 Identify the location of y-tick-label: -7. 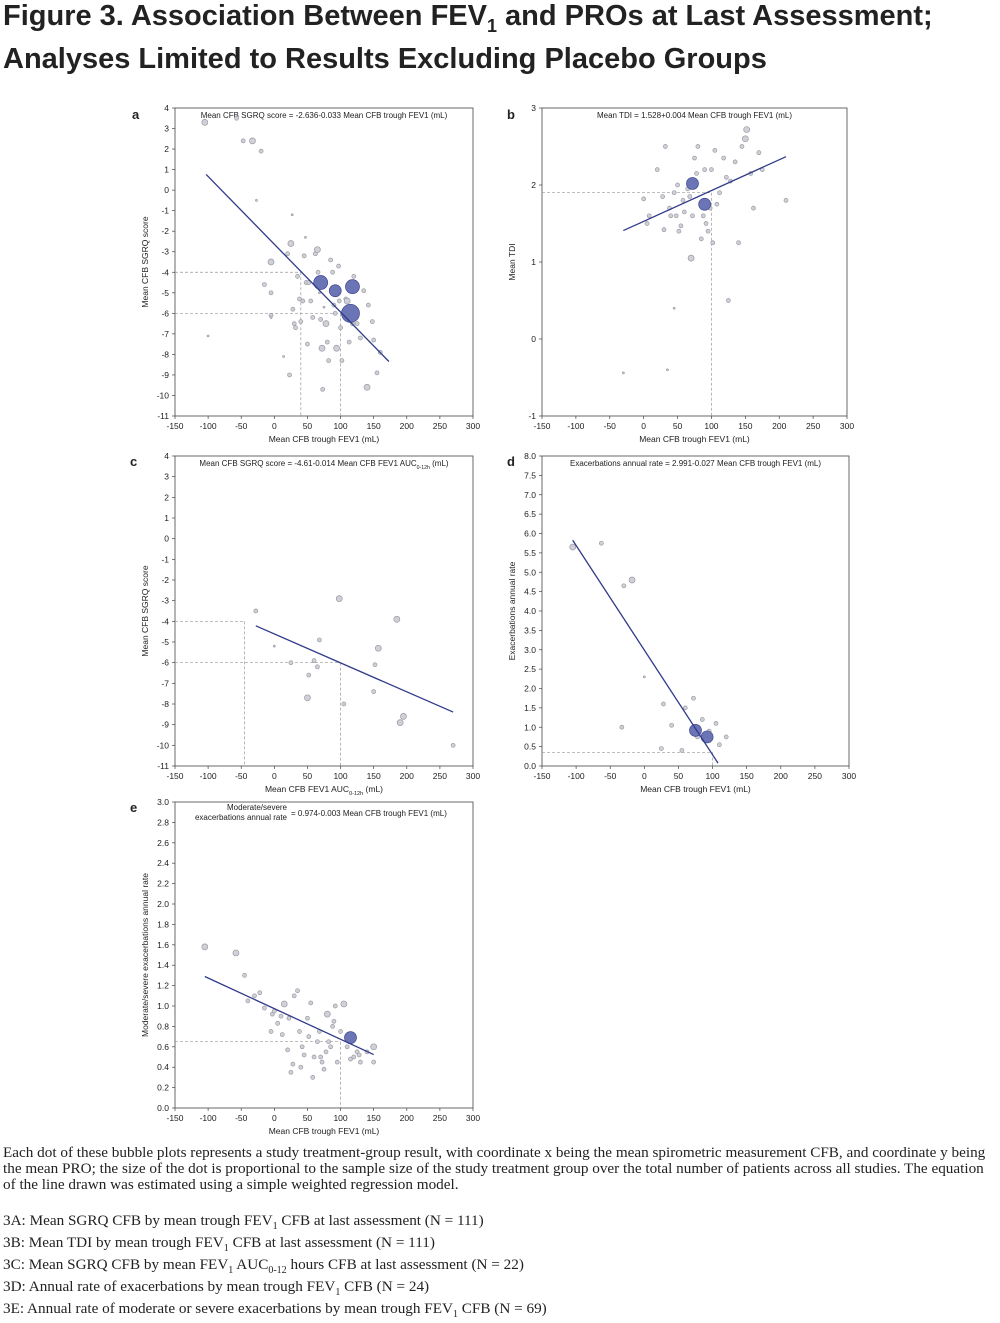
(165, 334).